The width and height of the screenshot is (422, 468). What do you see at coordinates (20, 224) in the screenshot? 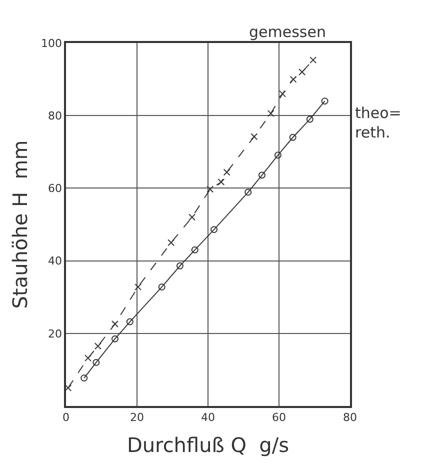
I see `y-axis-title: Stauhöhe H mm` at bounding box center [20, 224].